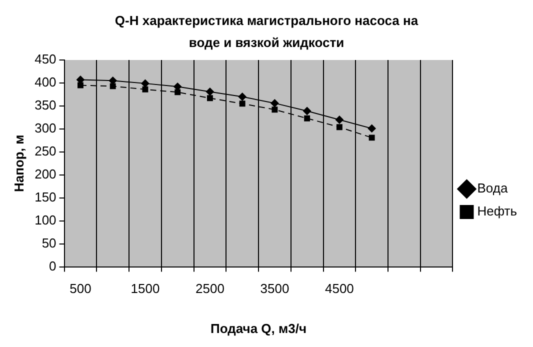 This screenshot has height=347, width=533. Describe the element at coordinates (45, 220) in the screenshot. I see `y-tick-label: 100` at that location.